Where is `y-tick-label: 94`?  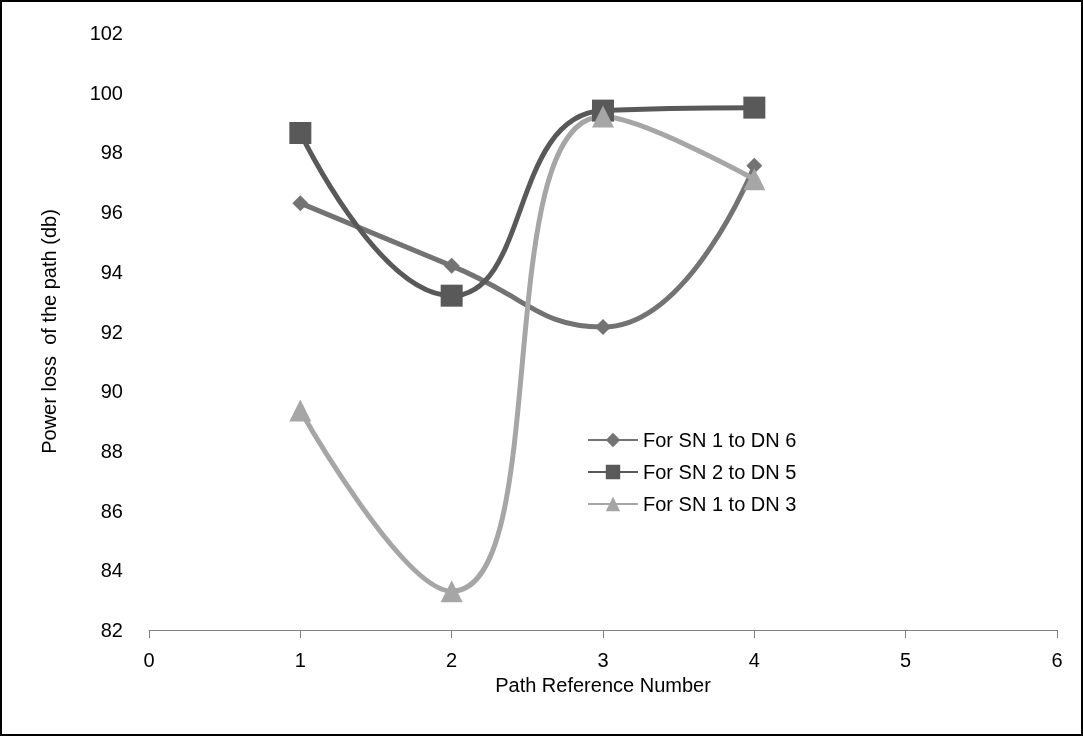 y-tick-label: 94 is located at coordinates (111, 271).